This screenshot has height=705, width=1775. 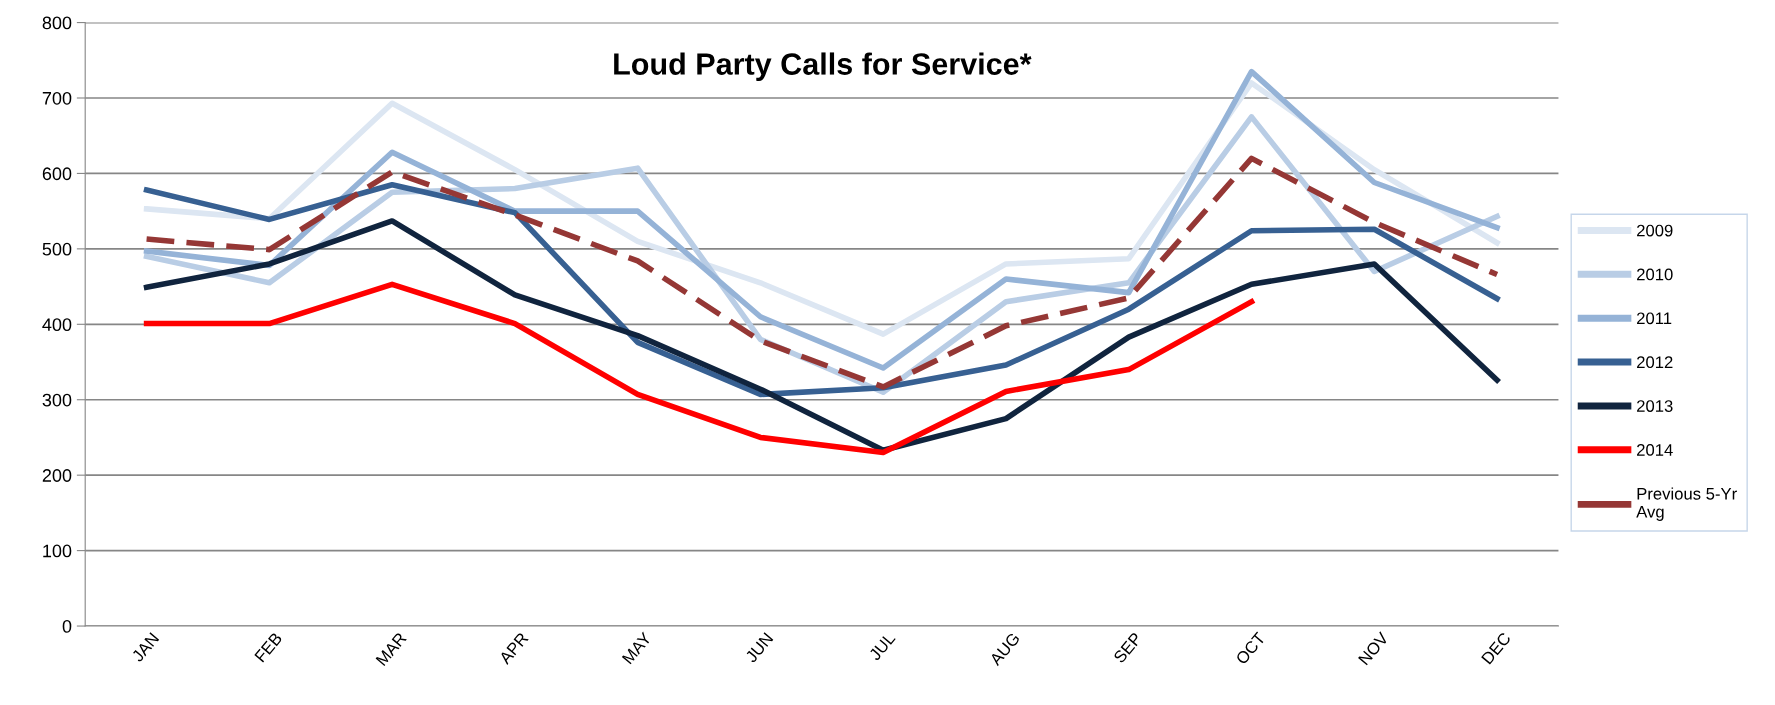 What do you see at coordinates (823, 66) in the screenshot?
I see `text: Loud Party Calls for Service*` at bounding box center [823, 66].